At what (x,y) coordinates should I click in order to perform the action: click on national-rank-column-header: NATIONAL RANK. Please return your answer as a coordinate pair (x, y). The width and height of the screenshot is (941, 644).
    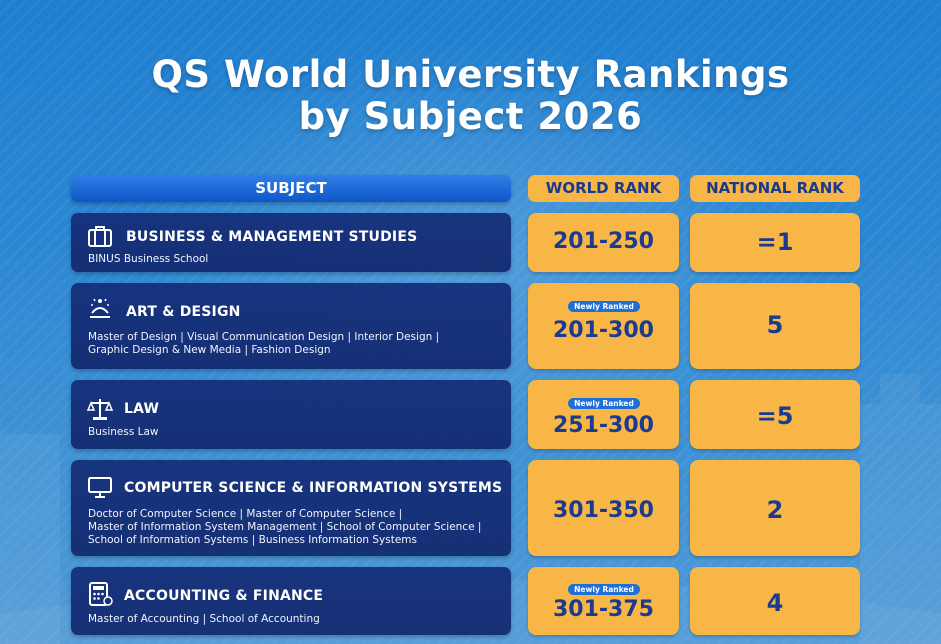
    Looking at the image, I should click on (775, 188).